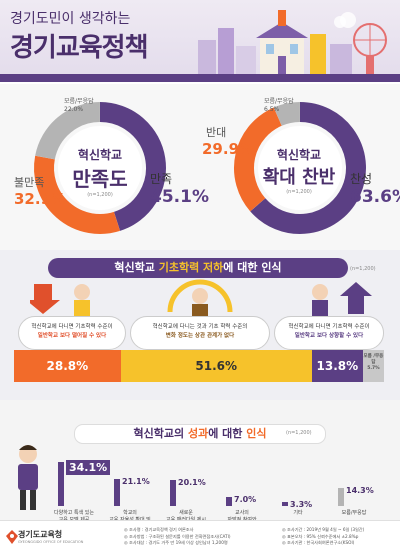 The image size is (400, 554). What do you see at coordinates (100, 155) in the screenshot?
I see `donut1-center-top: 혁신학교` at bounding box center [100, 155].